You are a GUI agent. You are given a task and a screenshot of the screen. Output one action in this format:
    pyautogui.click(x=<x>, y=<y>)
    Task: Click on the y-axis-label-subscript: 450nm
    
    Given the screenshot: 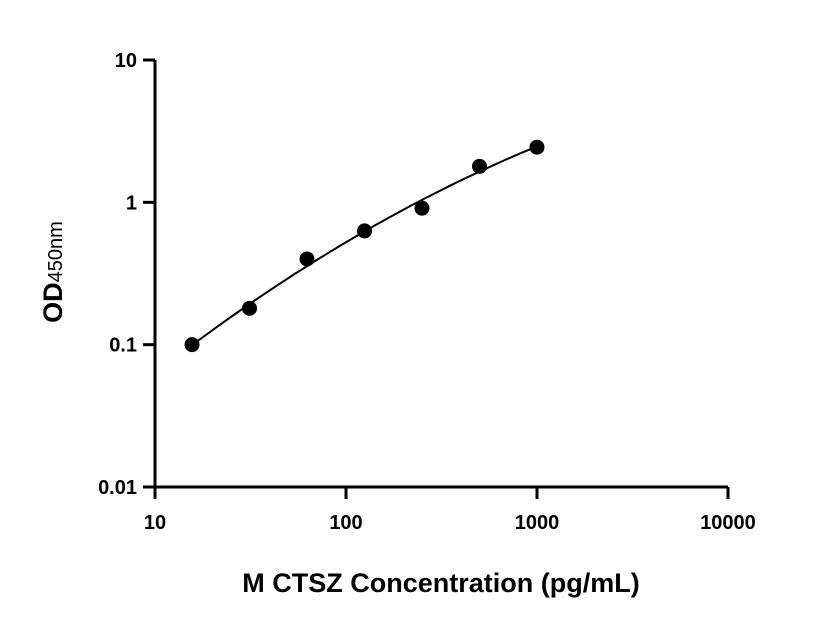 What is the action you would take?
    pyautogui.click(x=56, y=251)
    